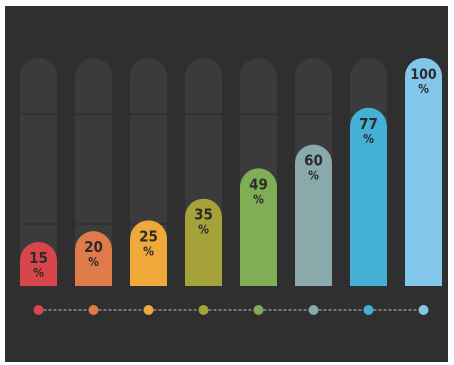 The width and height of the screenshot is (454, 365). I want to click on value-label: 25, so click(148, 236).